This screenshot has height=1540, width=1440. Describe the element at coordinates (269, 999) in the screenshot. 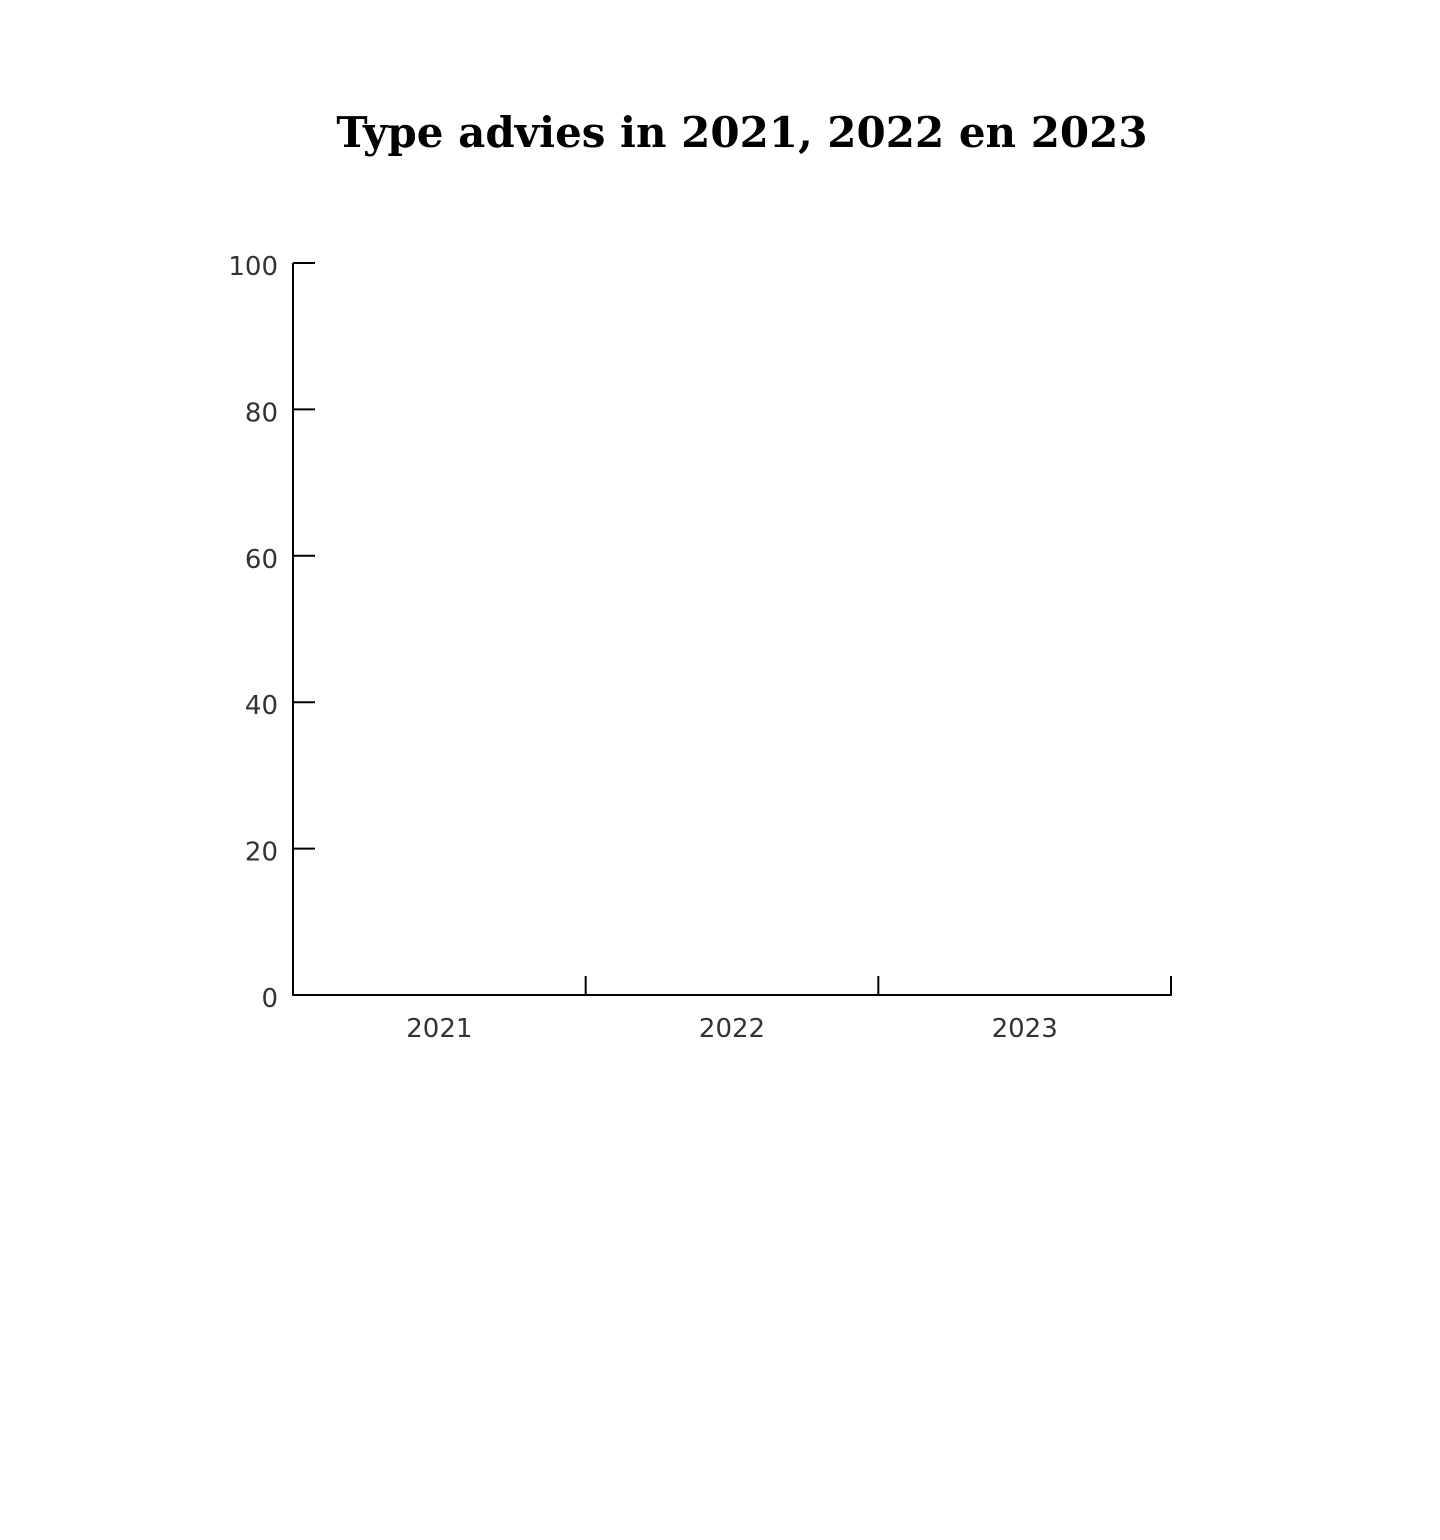

I see `y-tick-label: 0` at that location.